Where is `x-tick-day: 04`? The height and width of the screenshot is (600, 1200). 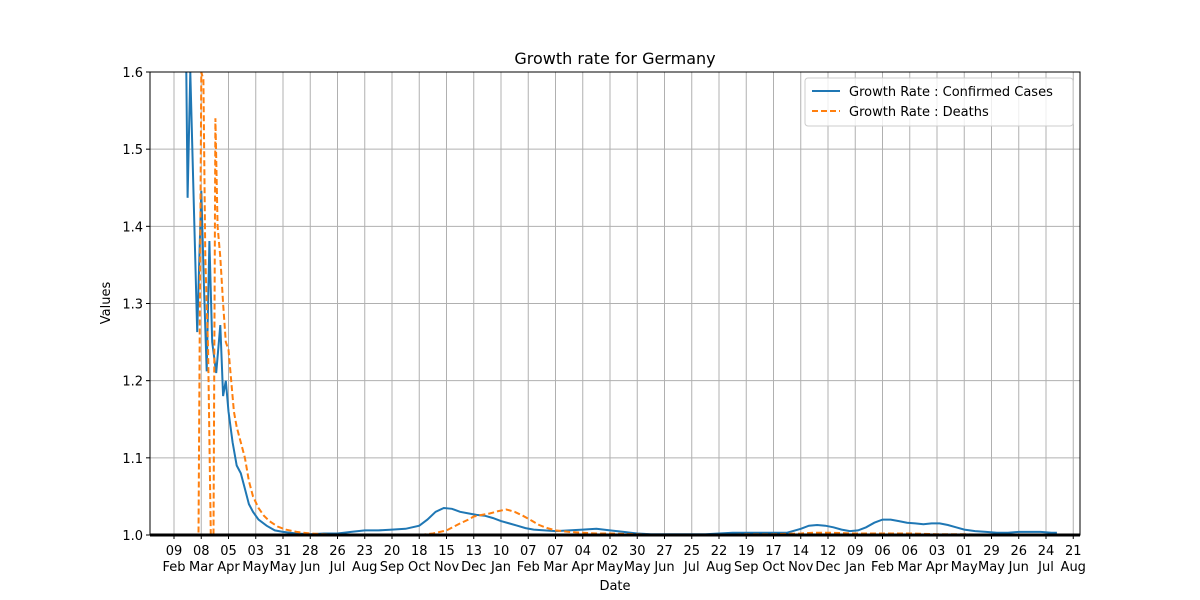 x-tick-day: 04 is located at coordinates (582, 551).